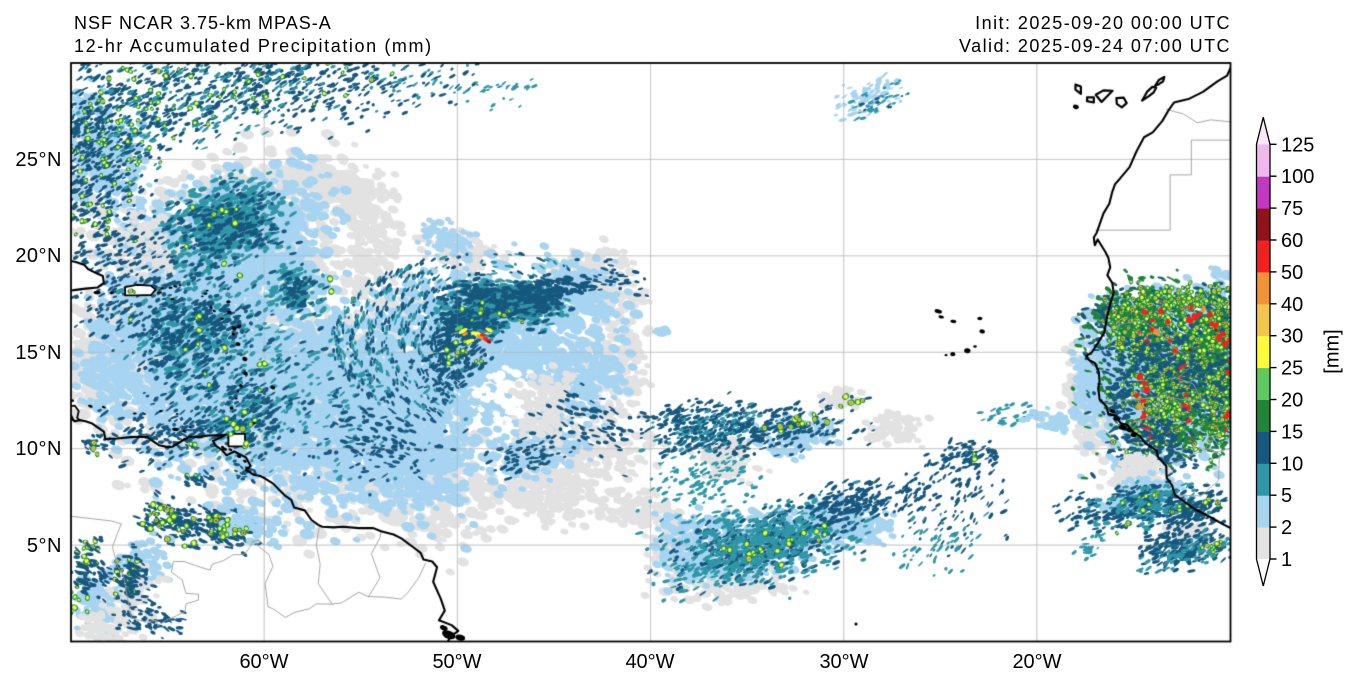 The height and width of the screenshot is (687, 1361). What do you see at coordinates (1292, 241) in the screenshot?
I see `svg-text: 60` at bounding box center [1292, 241].